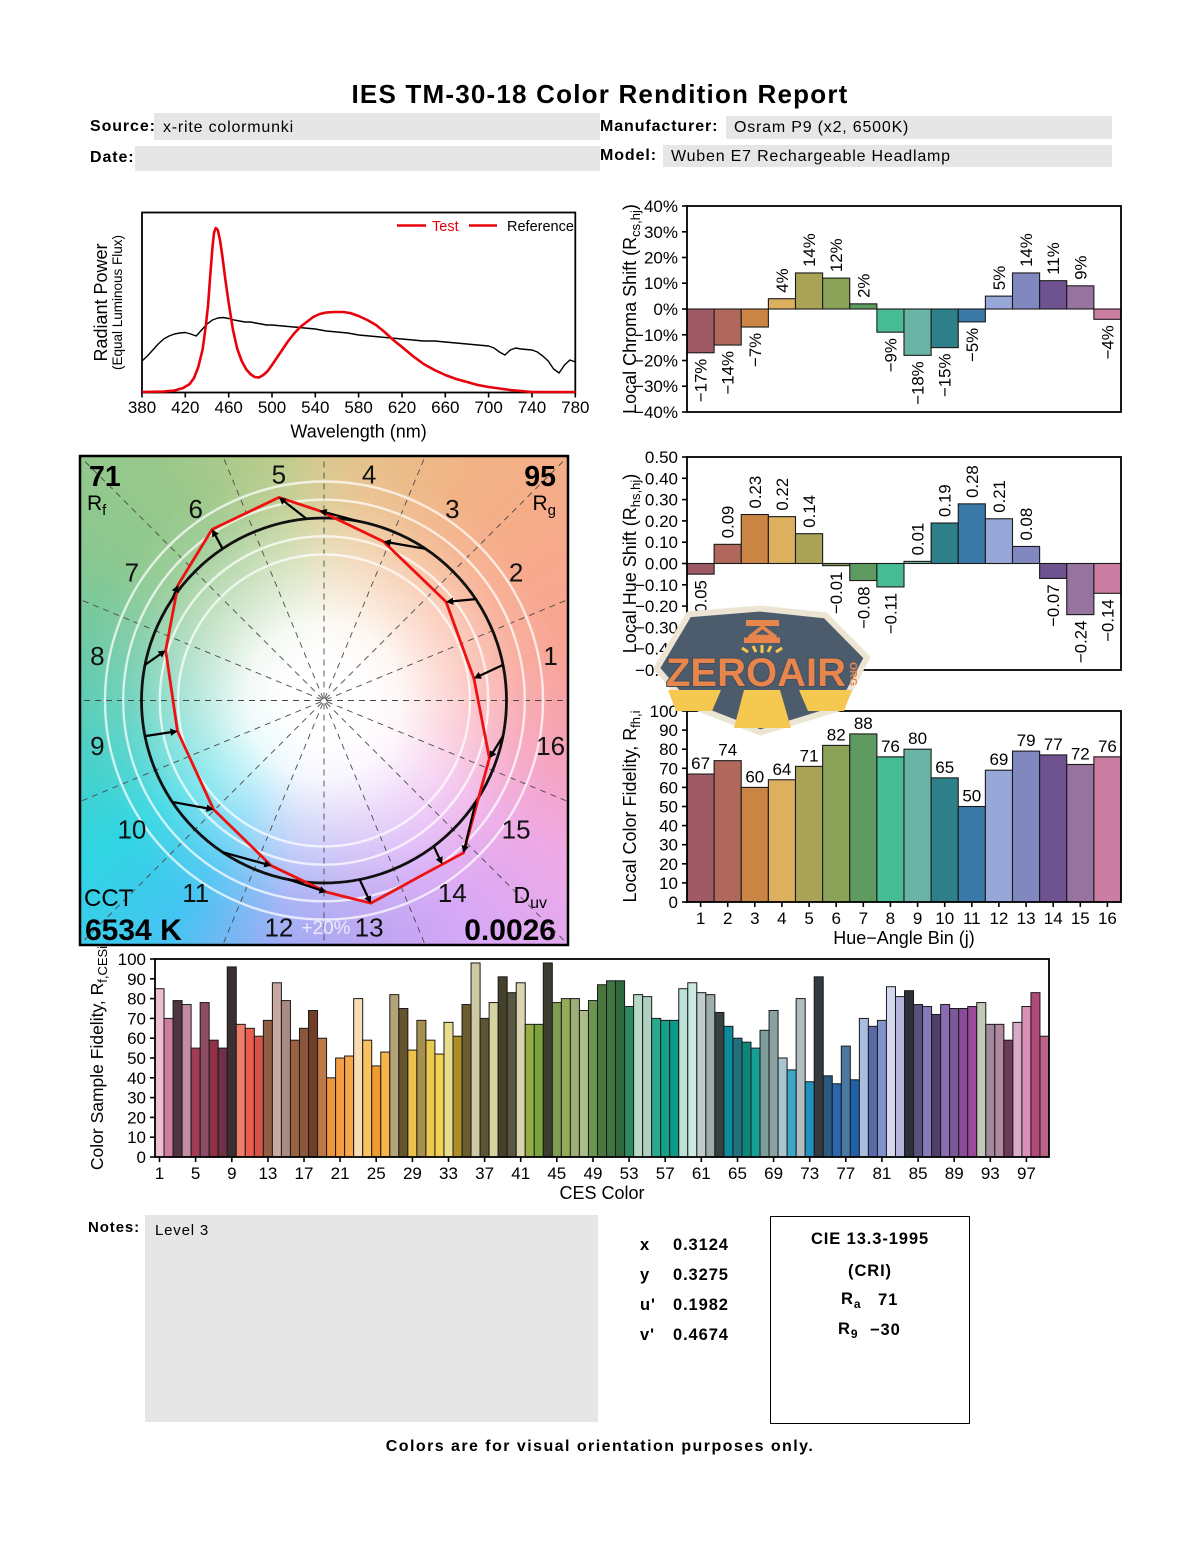  Describe the element at coordinates (661, 500) in the screenshot. I see `svg-text: 0.30` at that location.